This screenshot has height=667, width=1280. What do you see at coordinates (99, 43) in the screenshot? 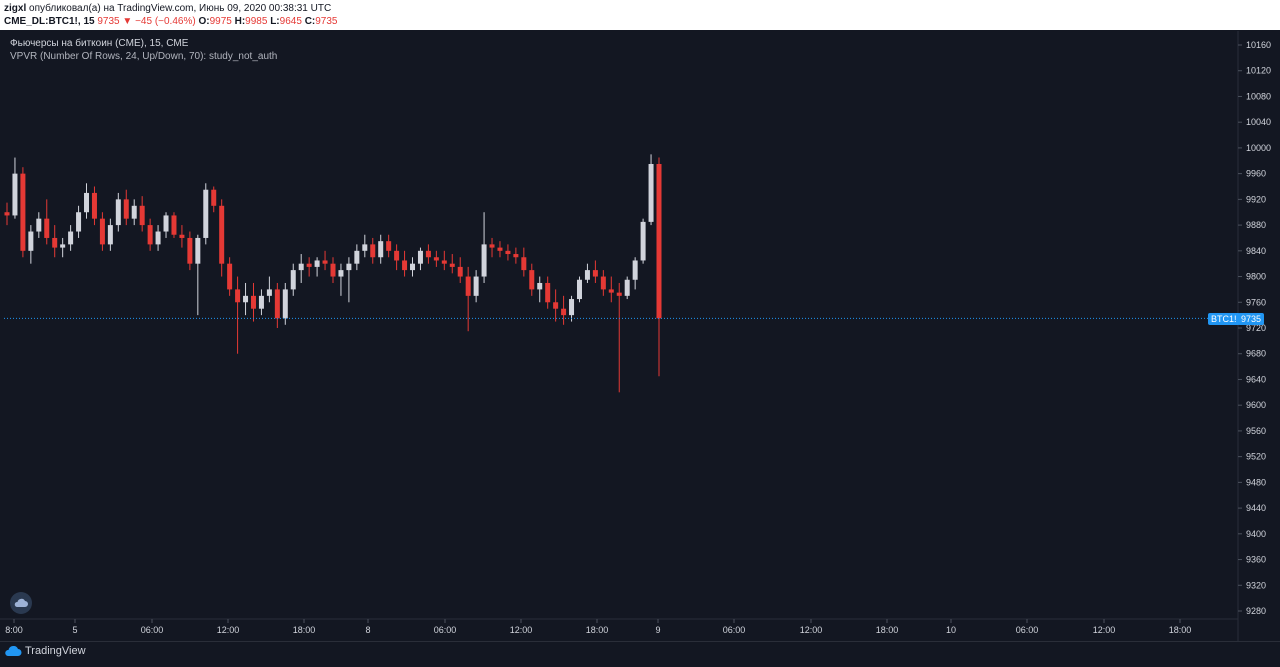
I see `legend-title: Фьючерсы на биткоин (CME), 15, CME` at bounding box center [99, 43].